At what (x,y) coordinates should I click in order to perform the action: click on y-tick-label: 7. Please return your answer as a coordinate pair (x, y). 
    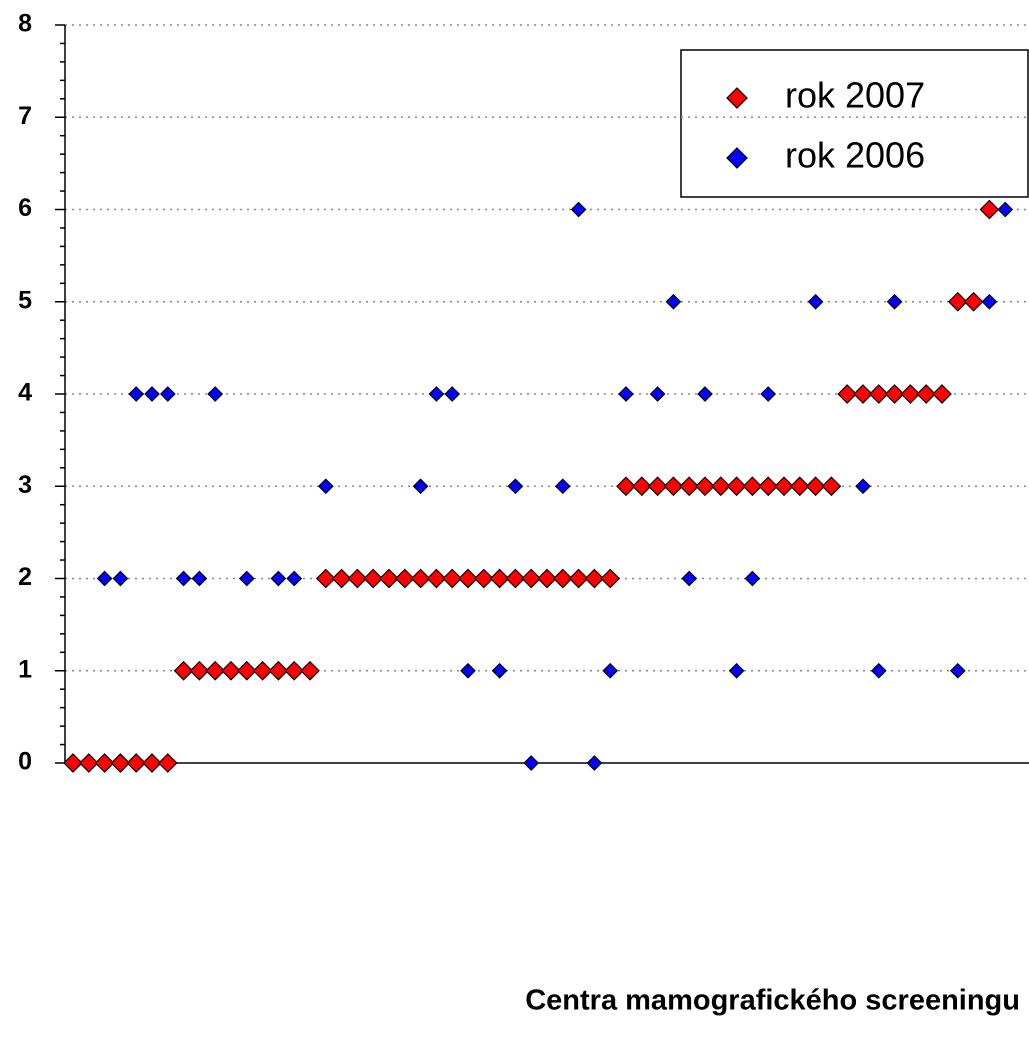
    Looking at the image, I should click on (25, 116).